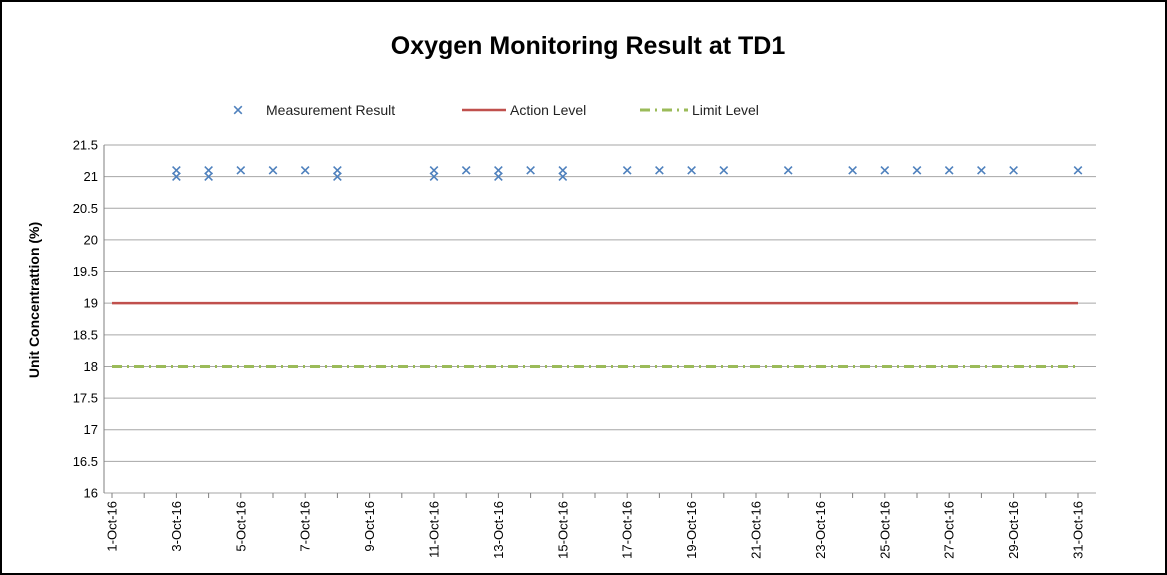  I want to click on chart-title: Oxygen Monitoring Result at TD1, so click(588, 46).